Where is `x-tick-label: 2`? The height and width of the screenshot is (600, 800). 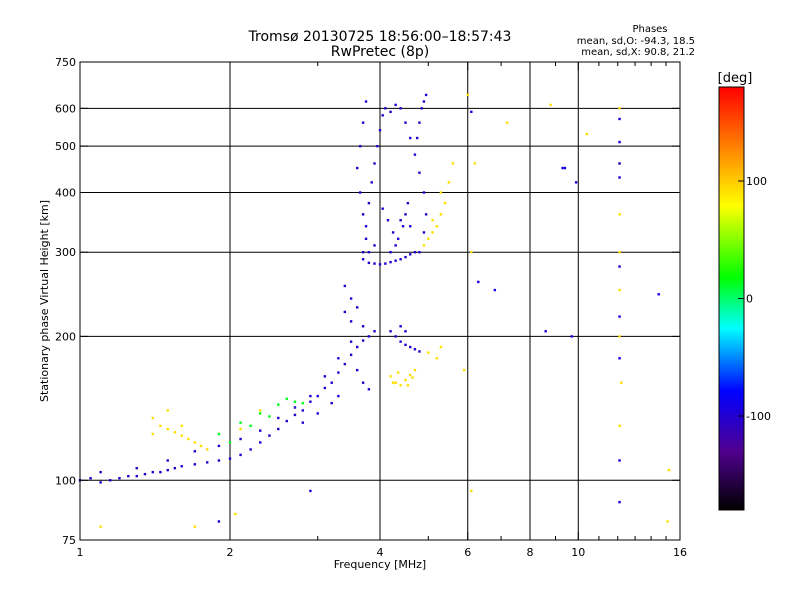 x-tick-label: 2 is located at coordinates (230, 552).